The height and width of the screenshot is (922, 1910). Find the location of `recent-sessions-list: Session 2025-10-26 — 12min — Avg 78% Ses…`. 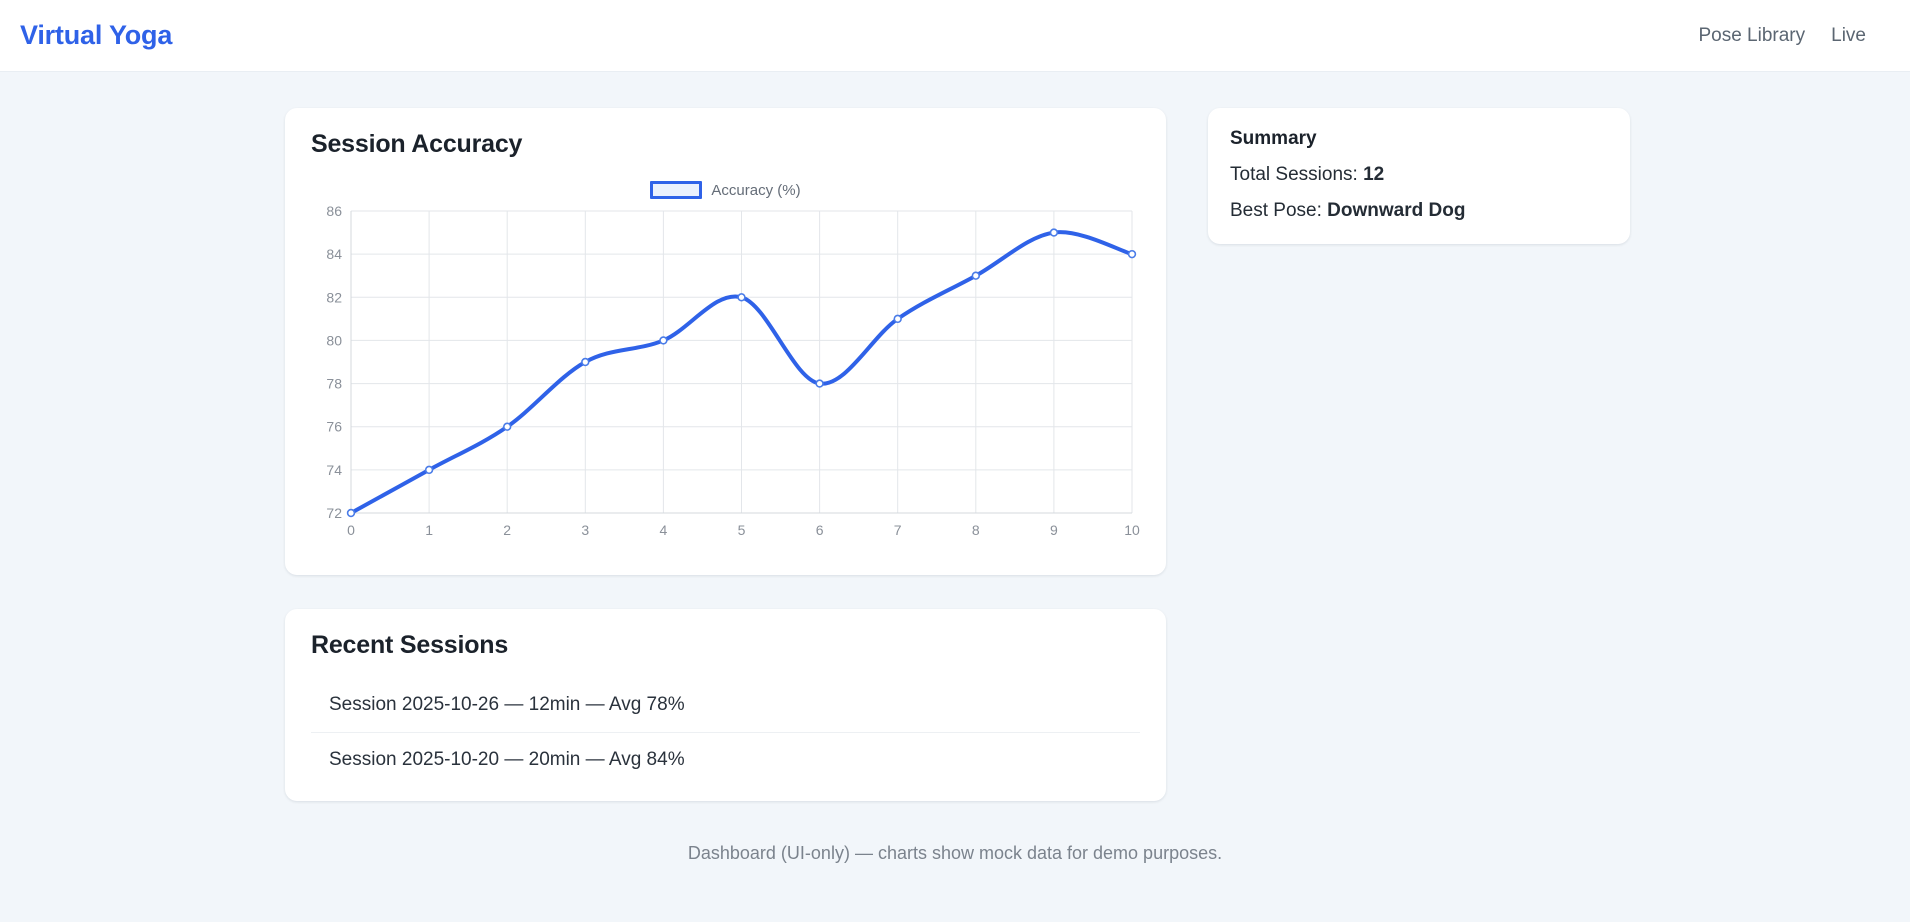

recent-sessions-list: Session 2025-10-26 — 12min — Avg 78% Ses… is located at coordinates (725, 732).